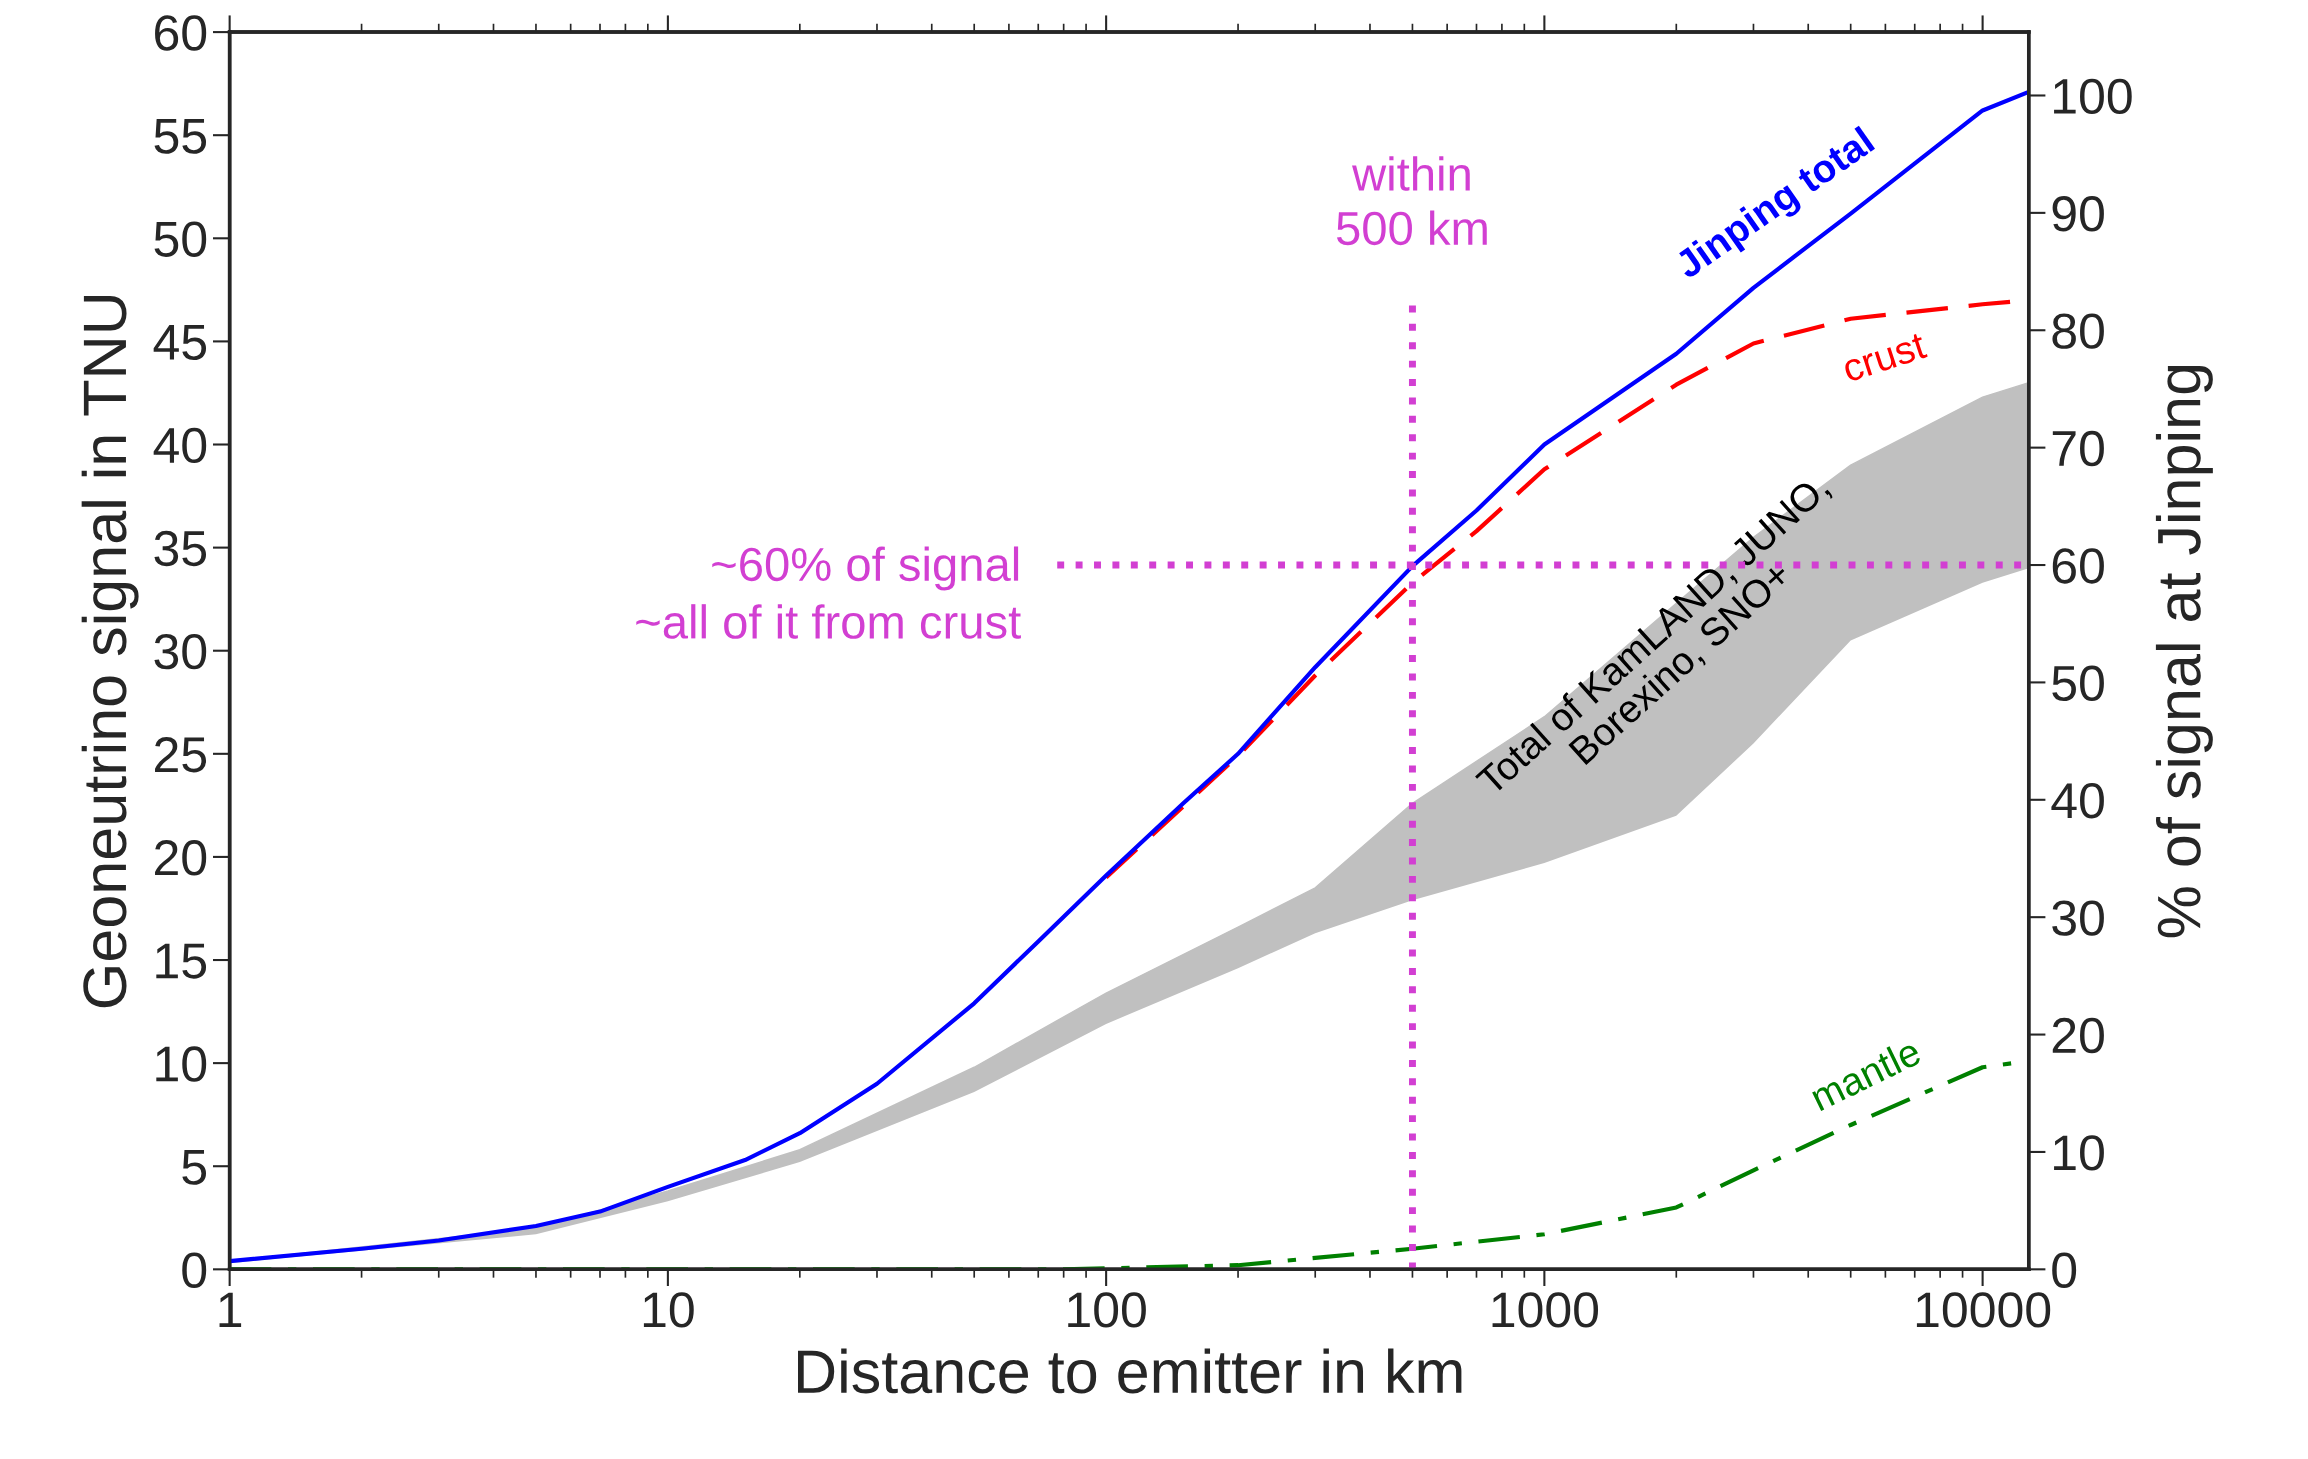 The image size is (2308, 1459). Describe the element at coordinates (181, 858) in the screenshot. I see `y-tick-label: 20` at that location.